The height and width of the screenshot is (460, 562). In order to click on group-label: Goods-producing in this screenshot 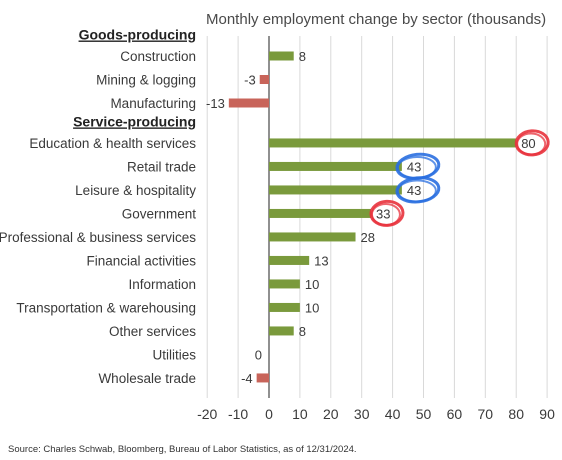, I will do `click(137, 35)`.